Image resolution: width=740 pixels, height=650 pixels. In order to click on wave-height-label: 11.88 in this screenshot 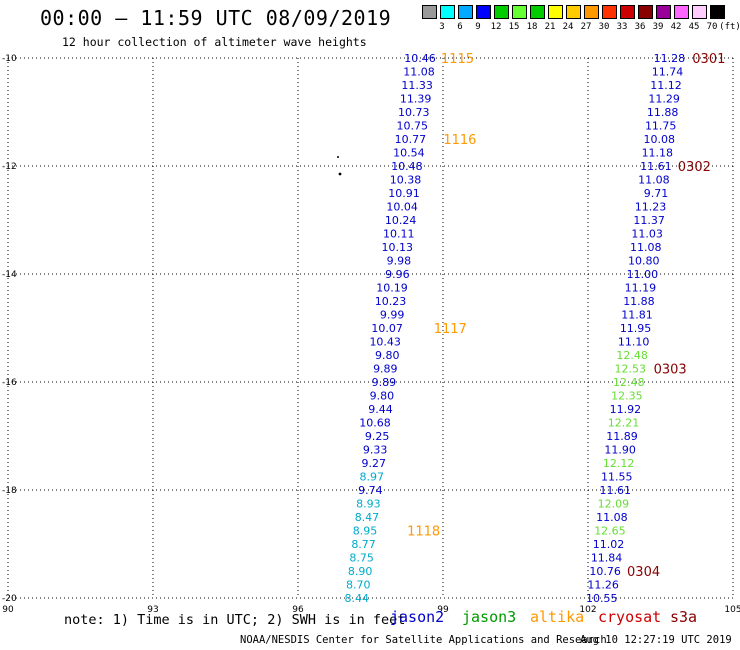, I will do `click(639, 301)`.